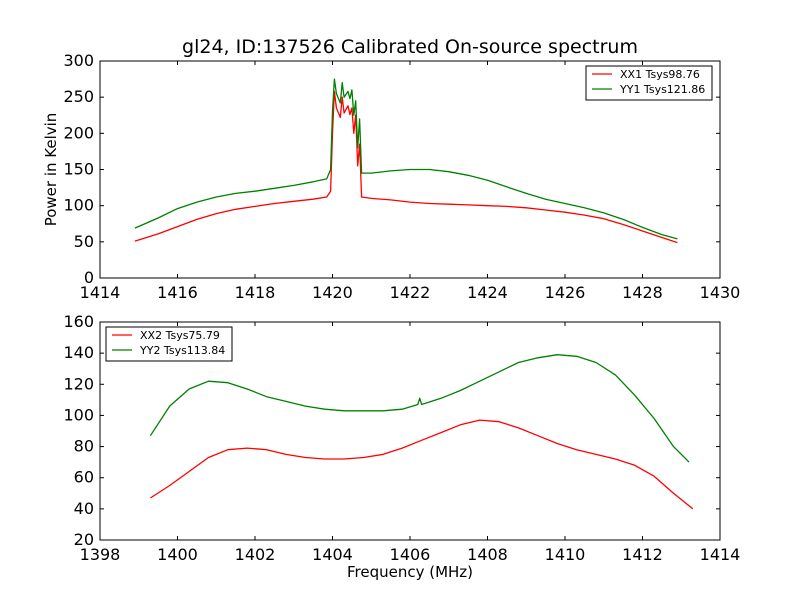  I want to click on x-tick-label: 1398, so click(100, 554).